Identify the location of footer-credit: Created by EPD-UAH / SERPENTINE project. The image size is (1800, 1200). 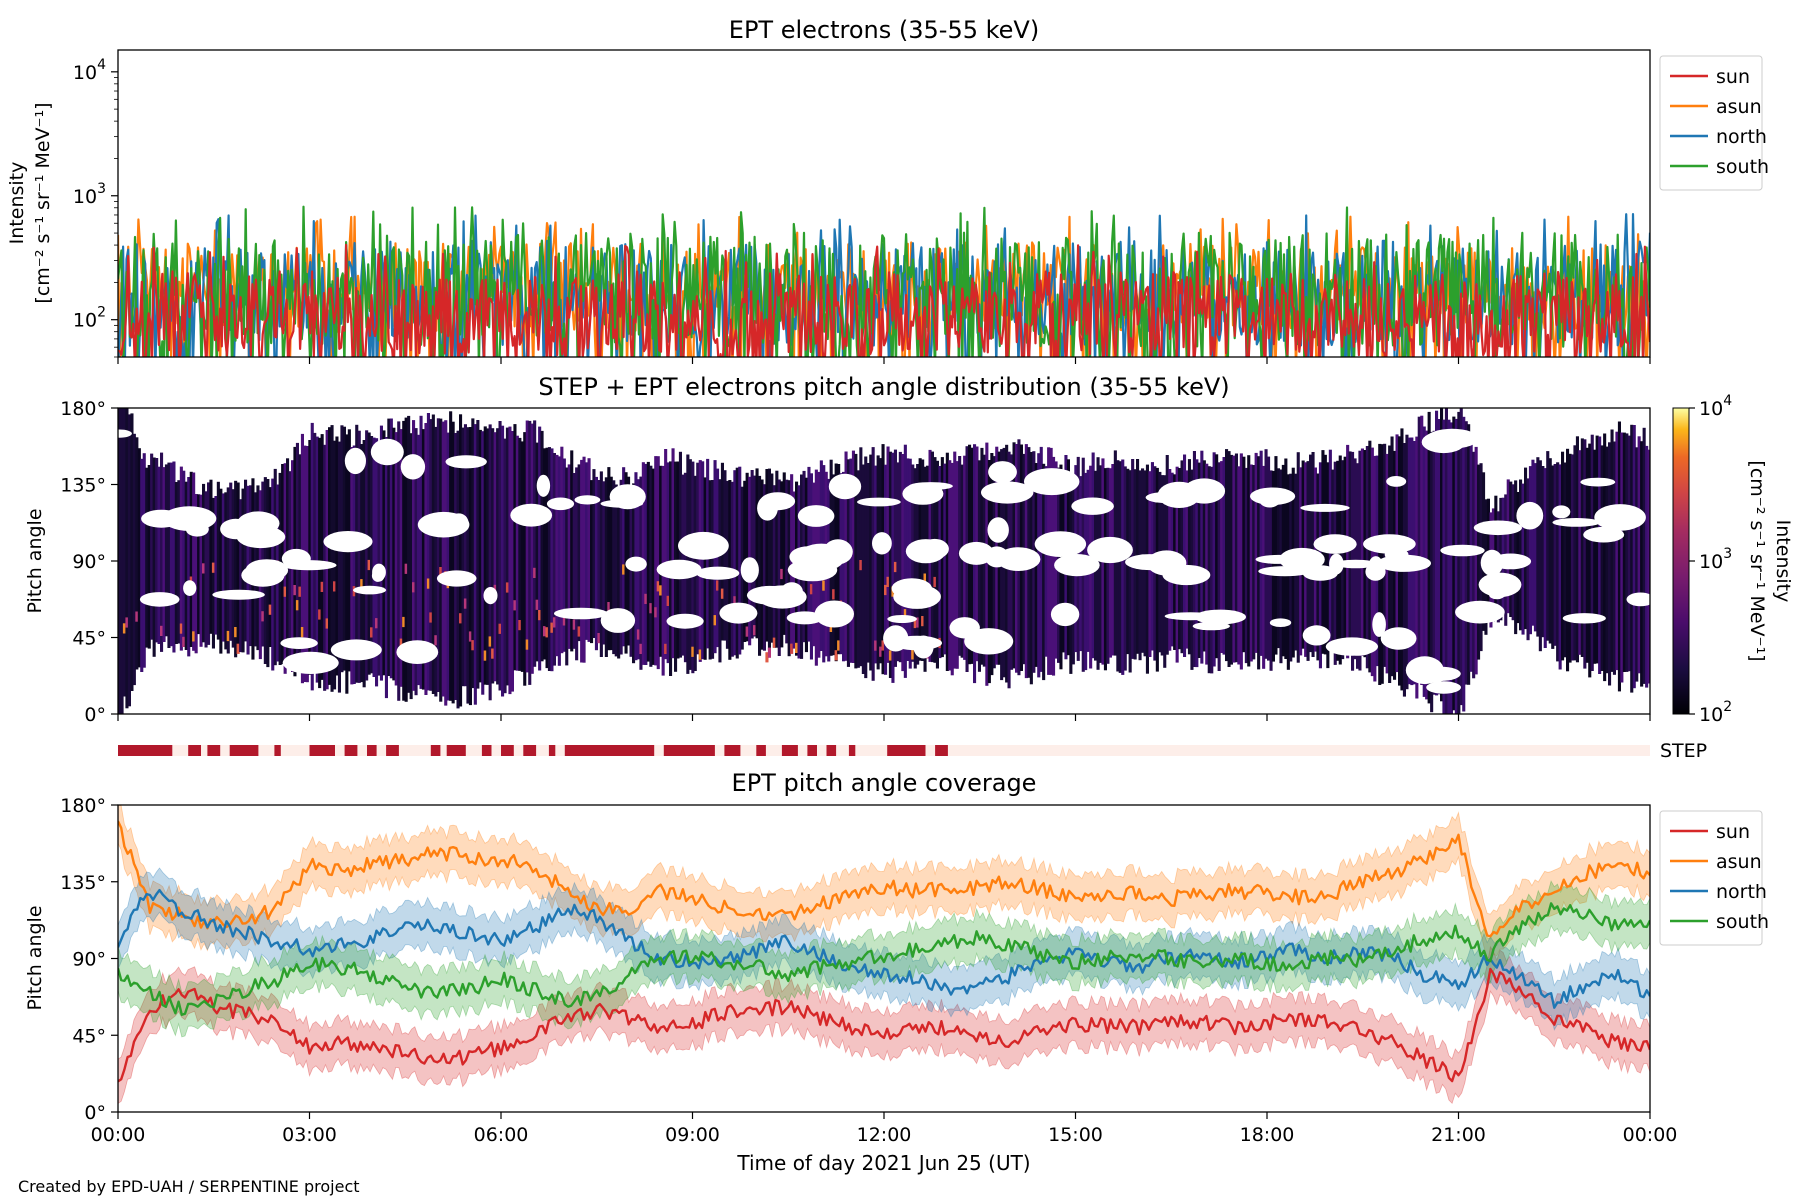
(189, 1186).